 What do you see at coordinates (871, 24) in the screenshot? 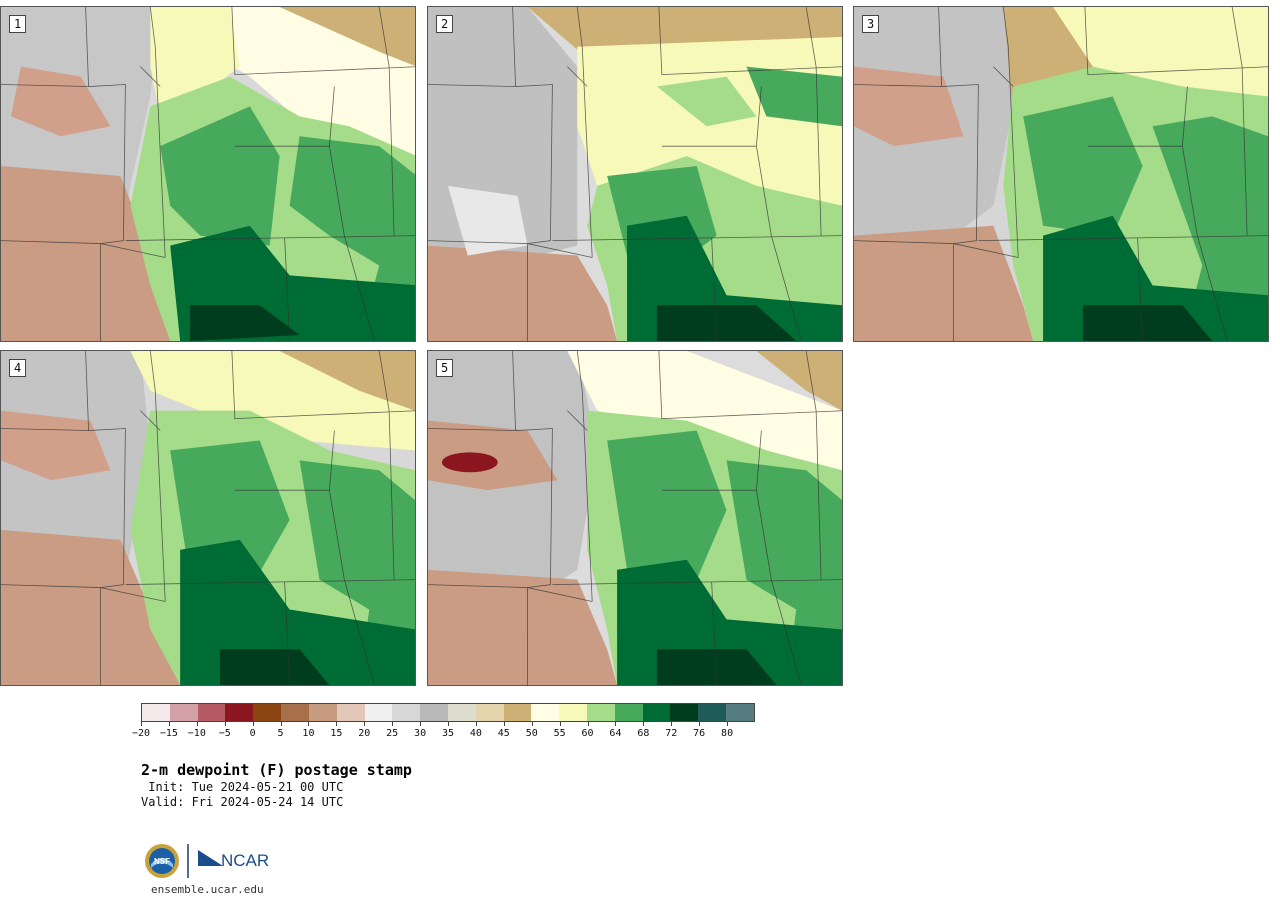
I see `panel-number: 3` at bounding box center [871, 24].